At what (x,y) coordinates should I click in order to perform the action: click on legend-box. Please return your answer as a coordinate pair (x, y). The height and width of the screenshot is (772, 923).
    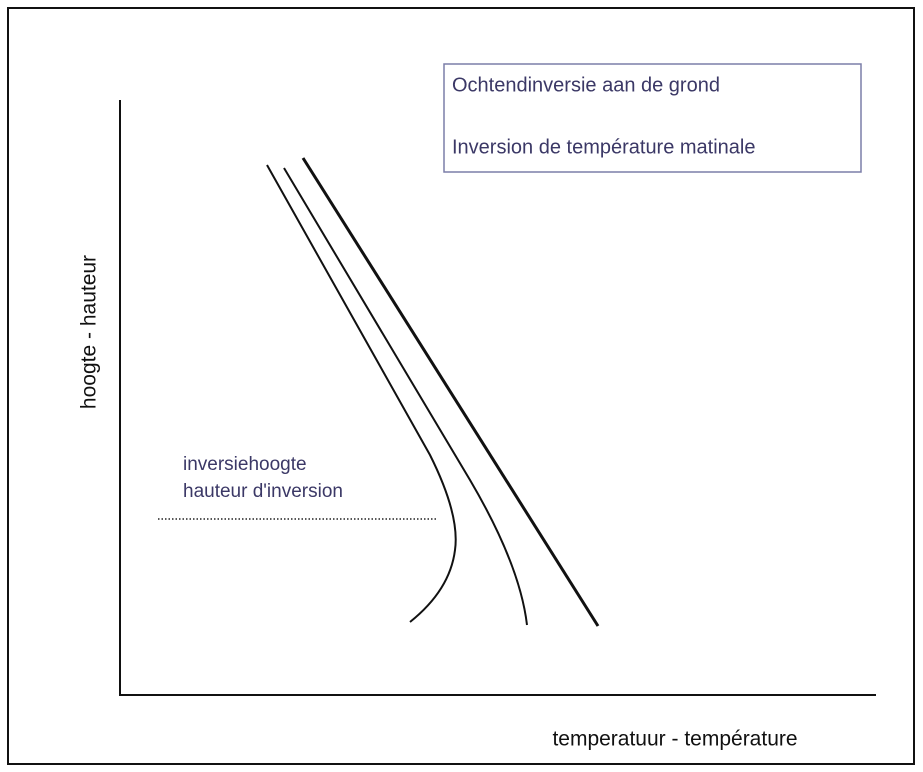
    Looking at the image, I should click on (652, 118).